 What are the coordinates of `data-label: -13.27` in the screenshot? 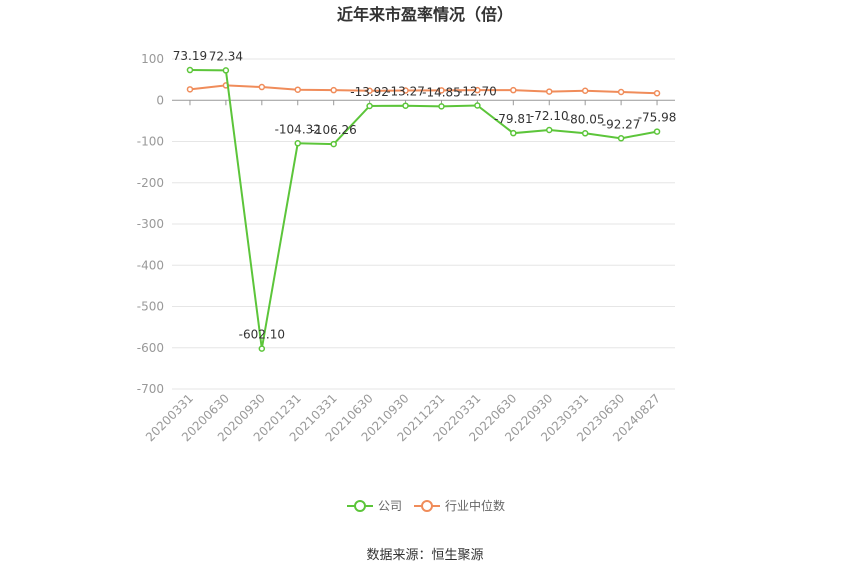 It's located at (405, 92).